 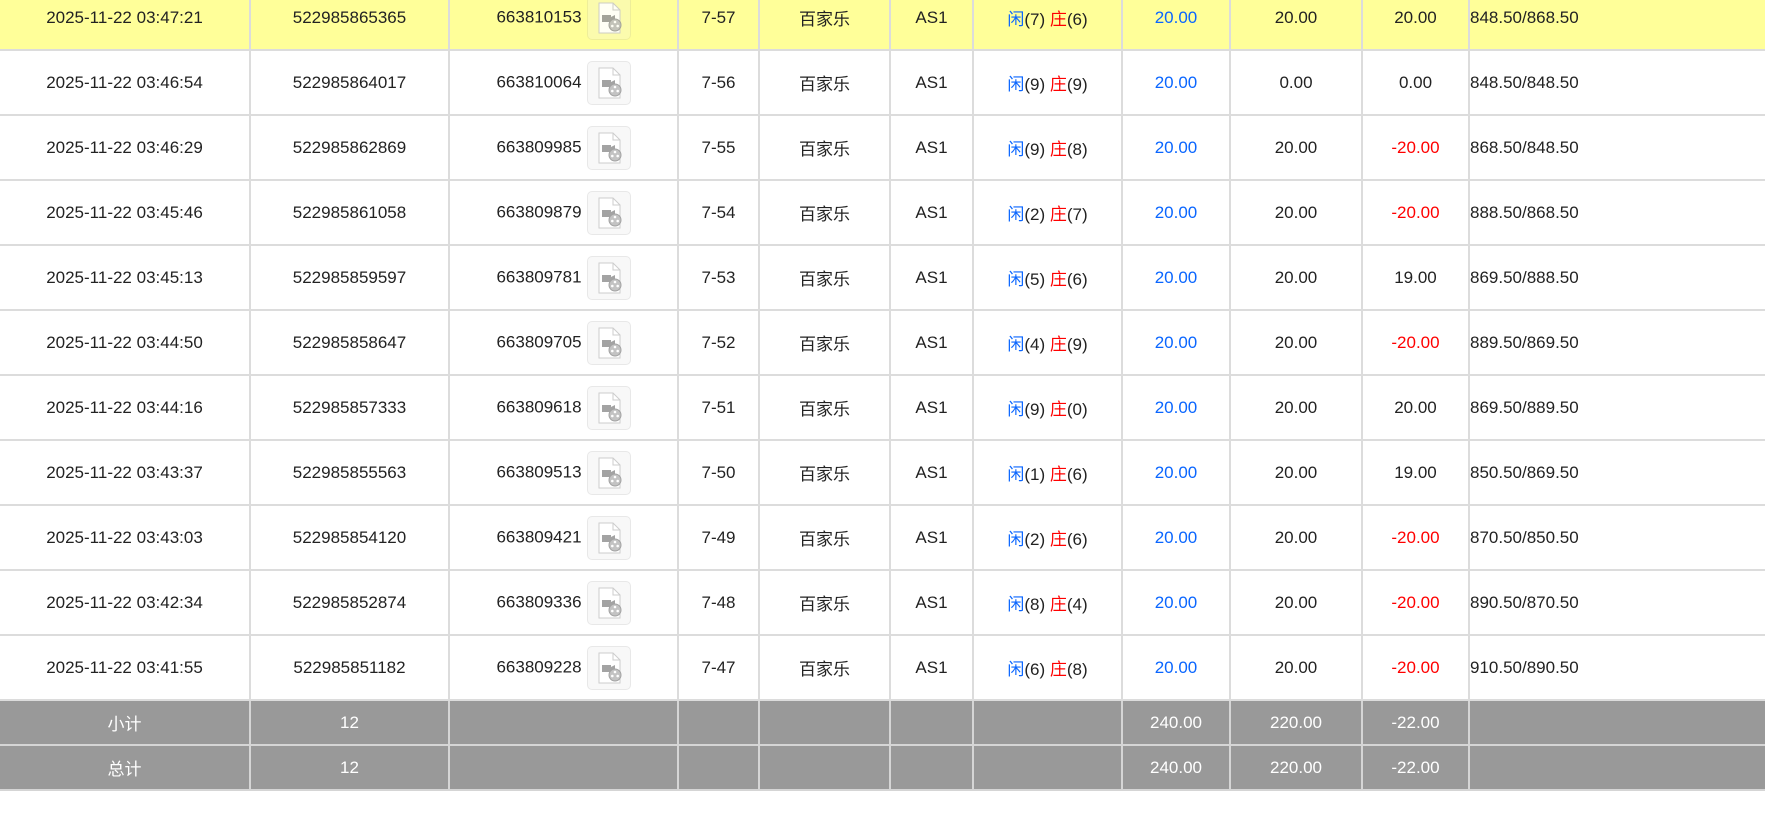 I want to click on total-label: 总计, so click(x=125, y=767).